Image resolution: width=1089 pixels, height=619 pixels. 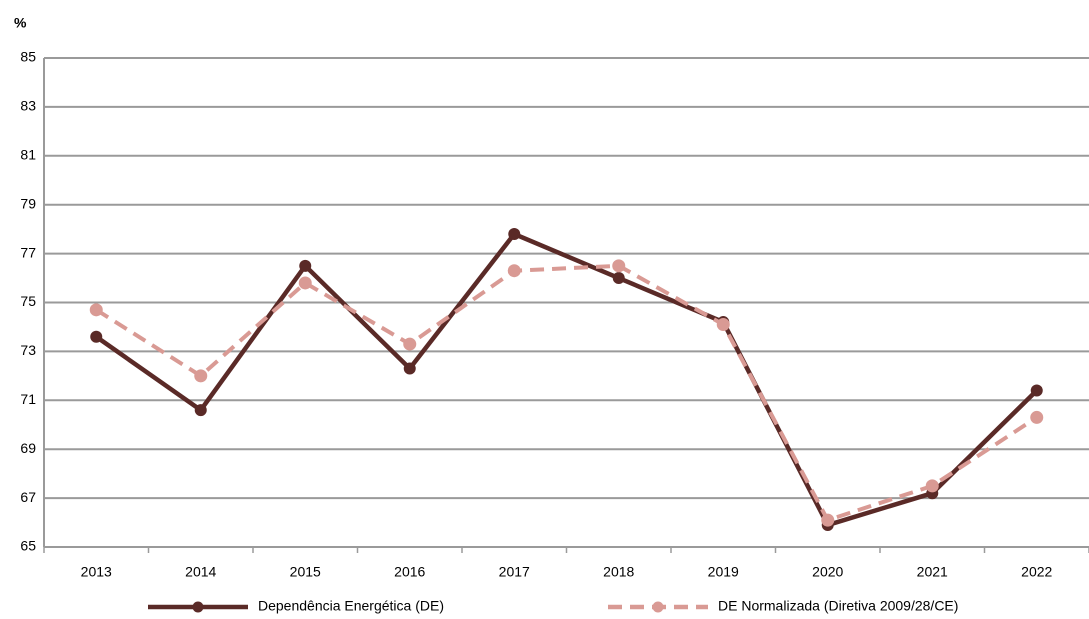 What do you see at coordinates (28, 399) in the screenshot?
I see `y-tick-label: 71` at bounding box center [28, 399].